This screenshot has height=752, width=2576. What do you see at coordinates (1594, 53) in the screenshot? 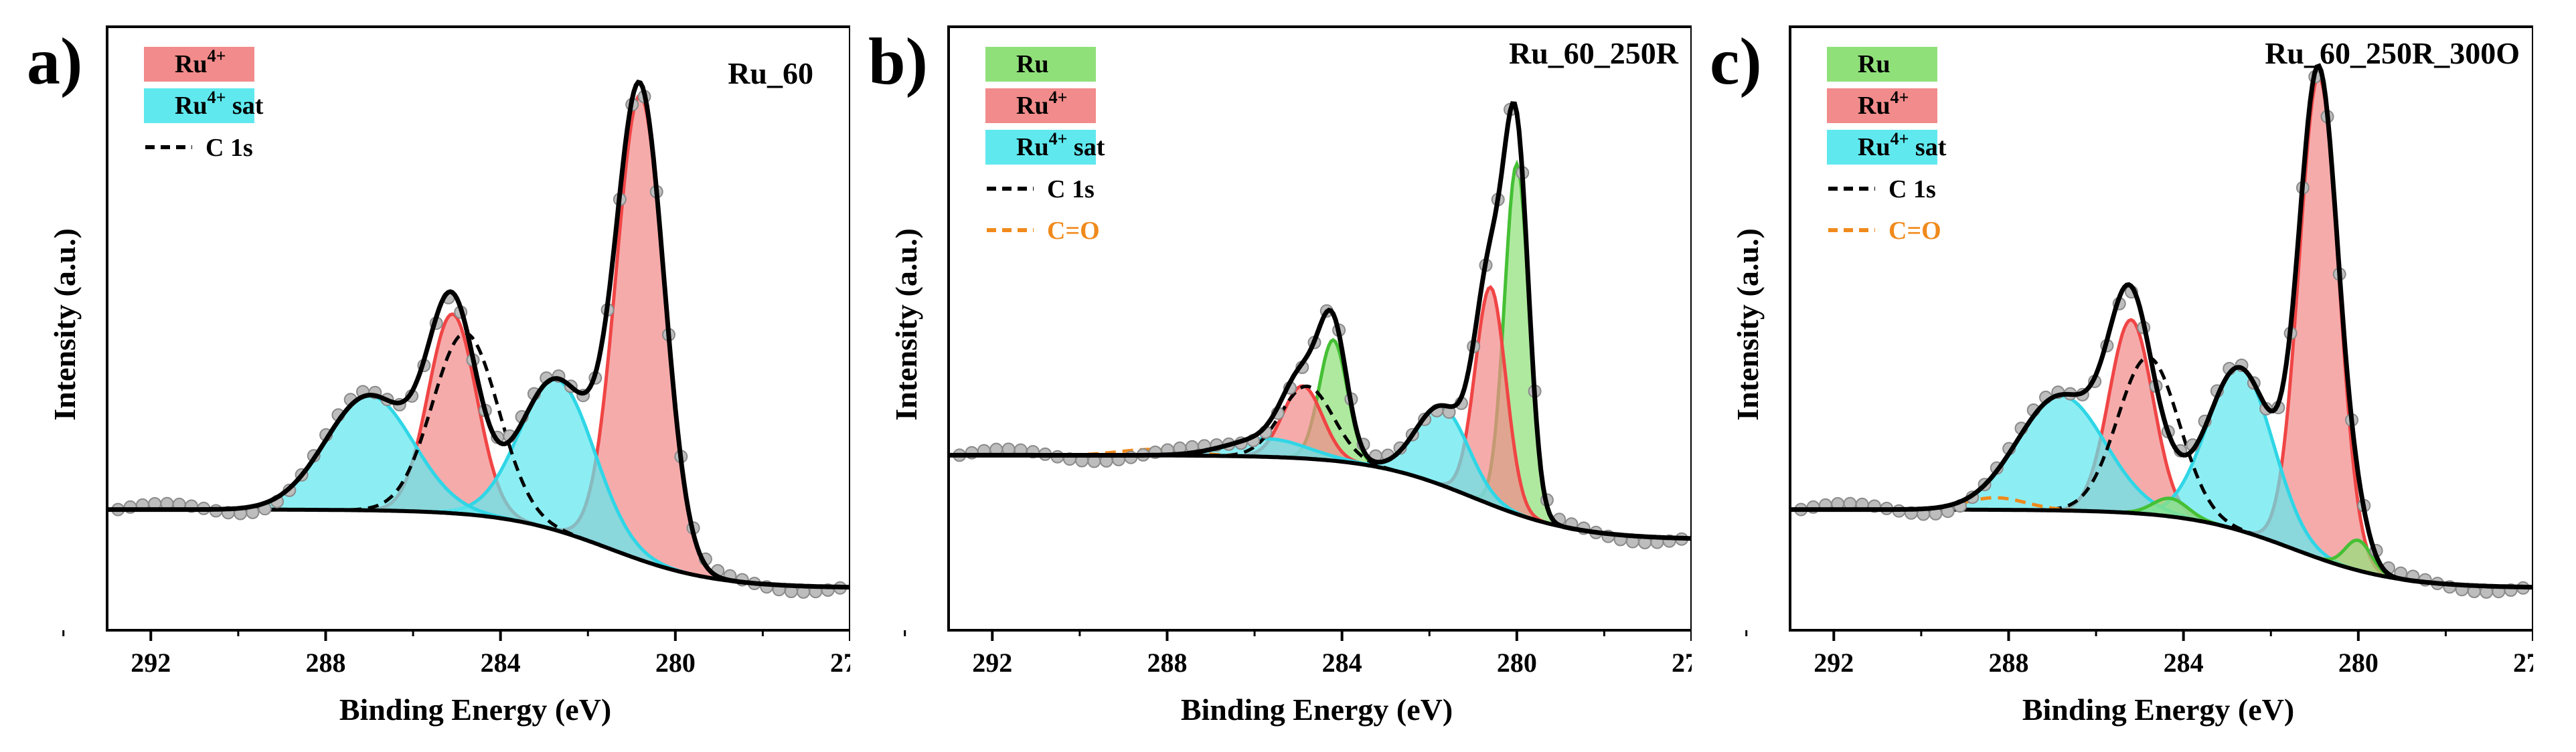
I see `sample-label: Ru_60_250R` at bounding box center [1594, 53].